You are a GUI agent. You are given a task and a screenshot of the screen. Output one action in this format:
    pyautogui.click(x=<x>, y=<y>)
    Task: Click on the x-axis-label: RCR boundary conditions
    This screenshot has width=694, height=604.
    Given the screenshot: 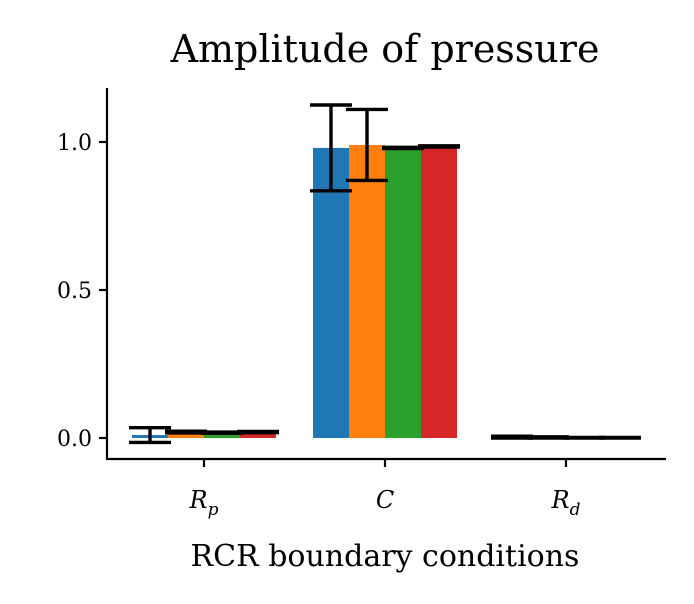 What is the action you would take?
    pyautogui.click(x=385, y=556)
    